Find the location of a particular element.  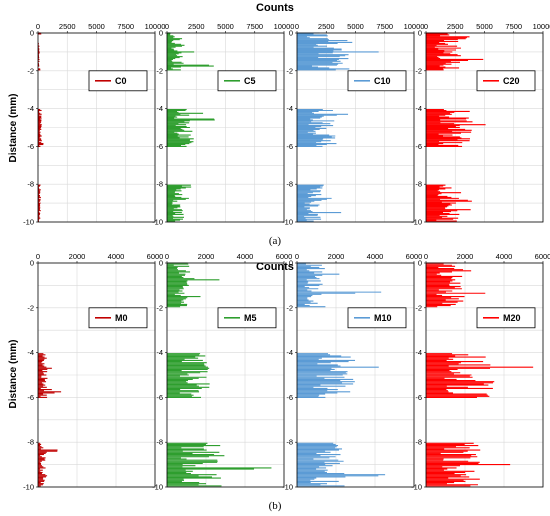

series-C0 is located at coordinates (41, 127).